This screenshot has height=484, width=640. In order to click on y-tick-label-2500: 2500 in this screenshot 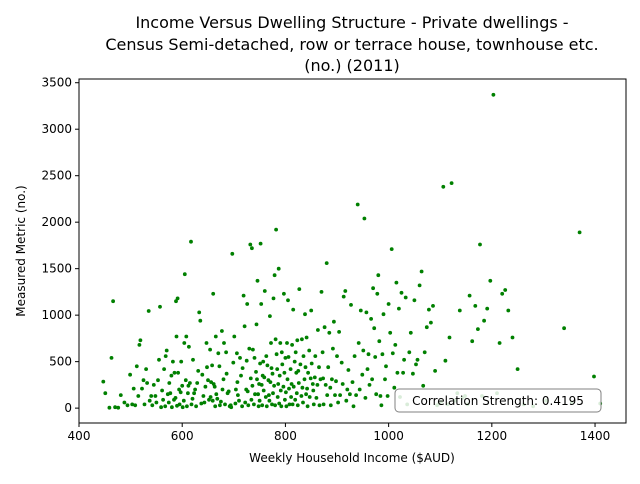, I will do `click(56, 176)`.